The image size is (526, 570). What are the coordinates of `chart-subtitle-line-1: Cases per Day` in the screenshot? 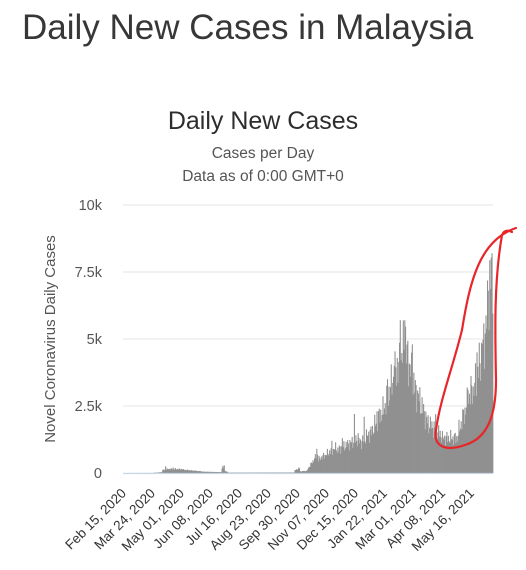 It's located at (263, 153).